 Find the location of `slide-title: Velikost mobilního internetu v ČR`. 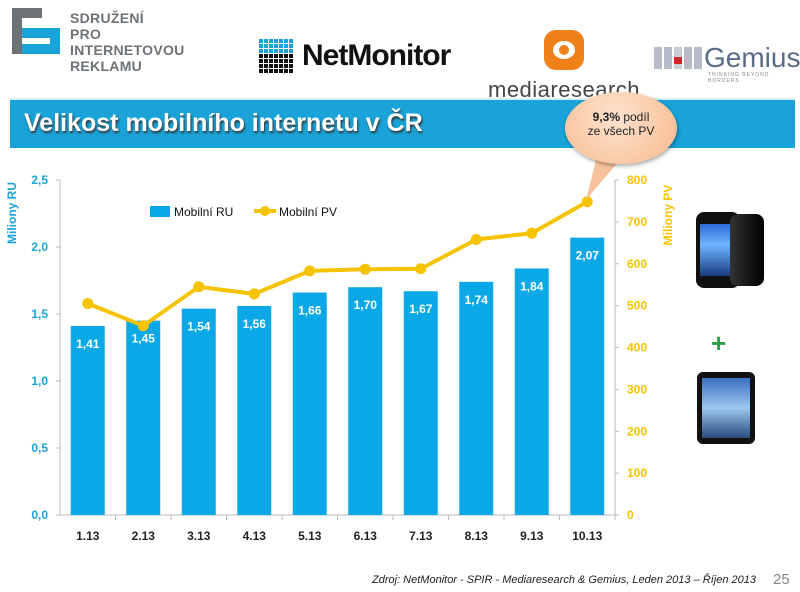

slide-title: Velikost mobilního internetu v ČR is located at coordinates (223, 123).